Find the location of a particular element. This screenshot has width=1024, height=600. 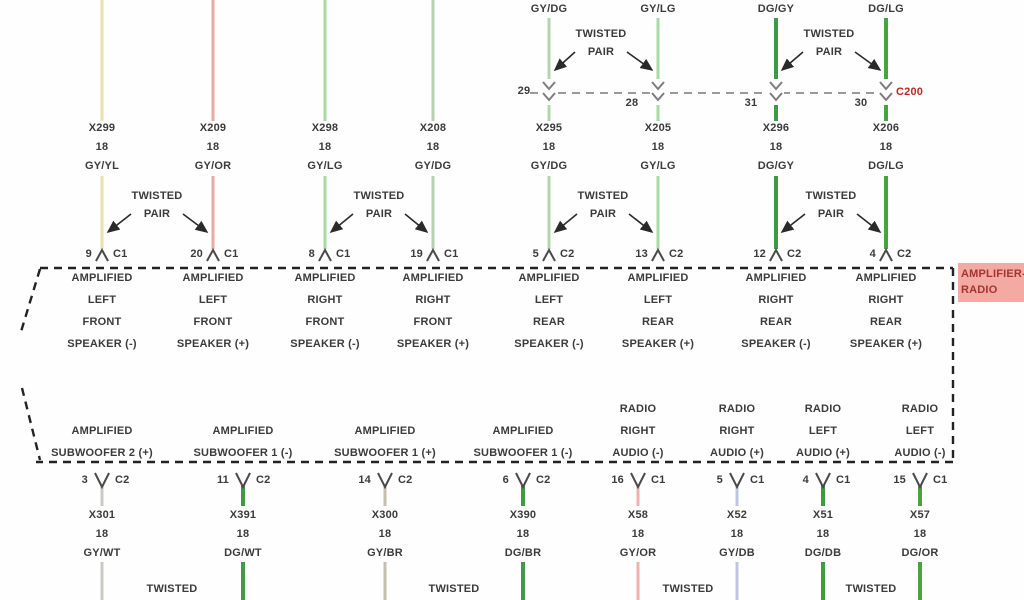

wire-X391-stub is located at coordinates (243, 495).